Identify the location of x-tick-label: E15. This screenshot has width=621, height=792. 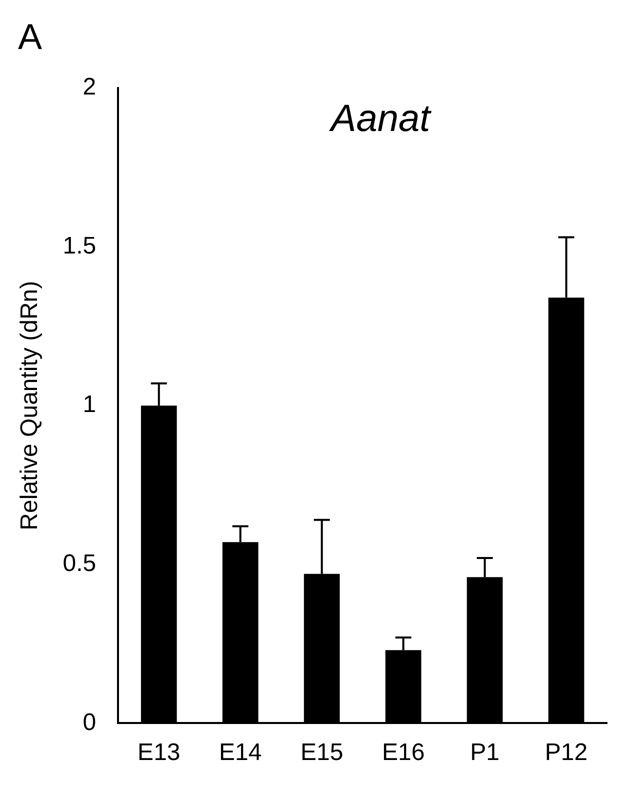
(322, 752).